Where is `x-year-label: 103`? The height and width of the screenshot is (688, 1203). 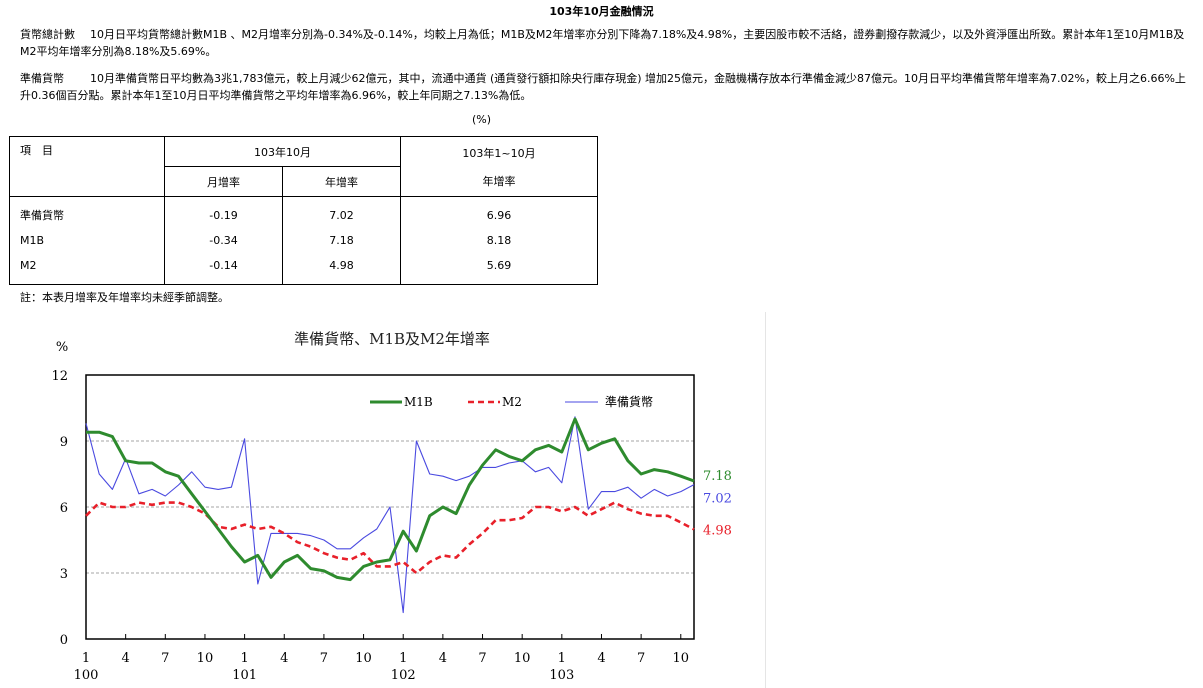
x-year-label: 103 is located at coordinates (561, 675).